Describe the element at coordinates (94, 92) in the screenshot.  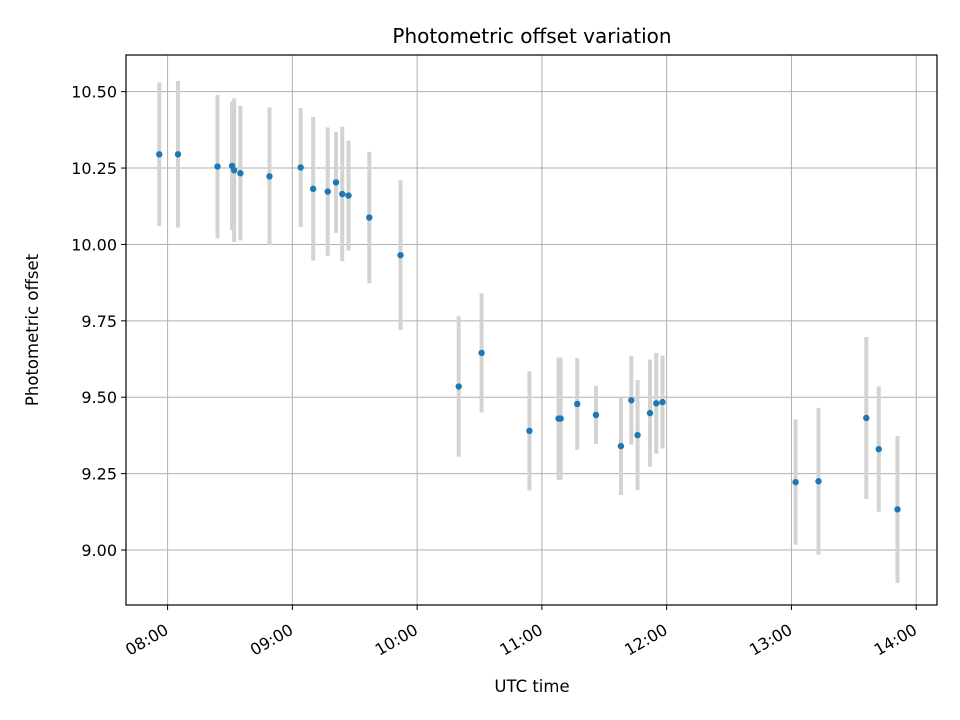
I see `y-tick-label: 10.50` at that location.